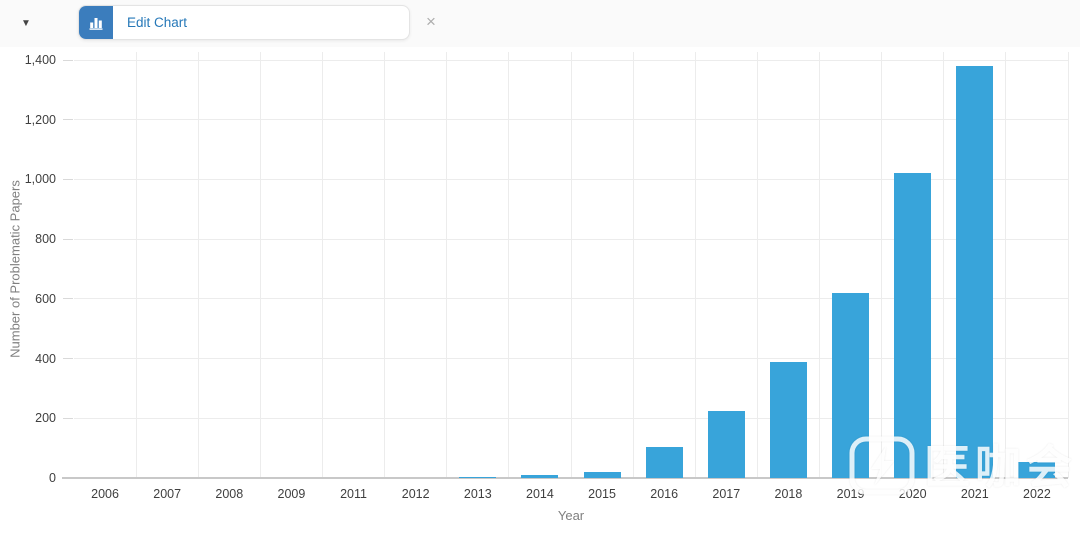 The width and height of the screenshot is (1080, 533). Describe the element at coordinates (788, 419) in the screenshot. I see `bar-2018` at that location.